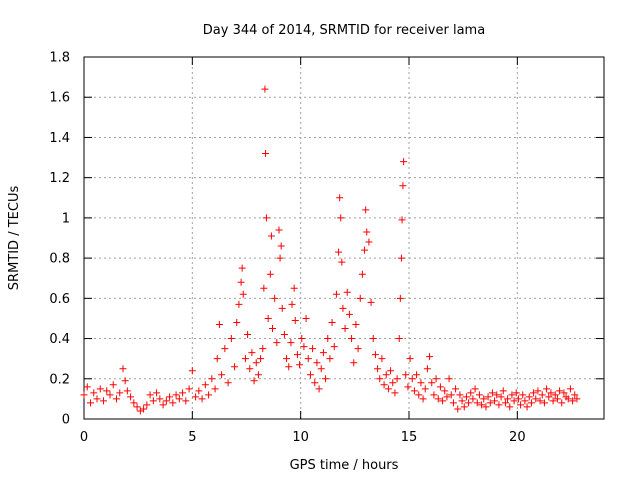  Describe the element at coordinates (66, 420) in the screenshot. I see `y-tick-label: 0` at that location.